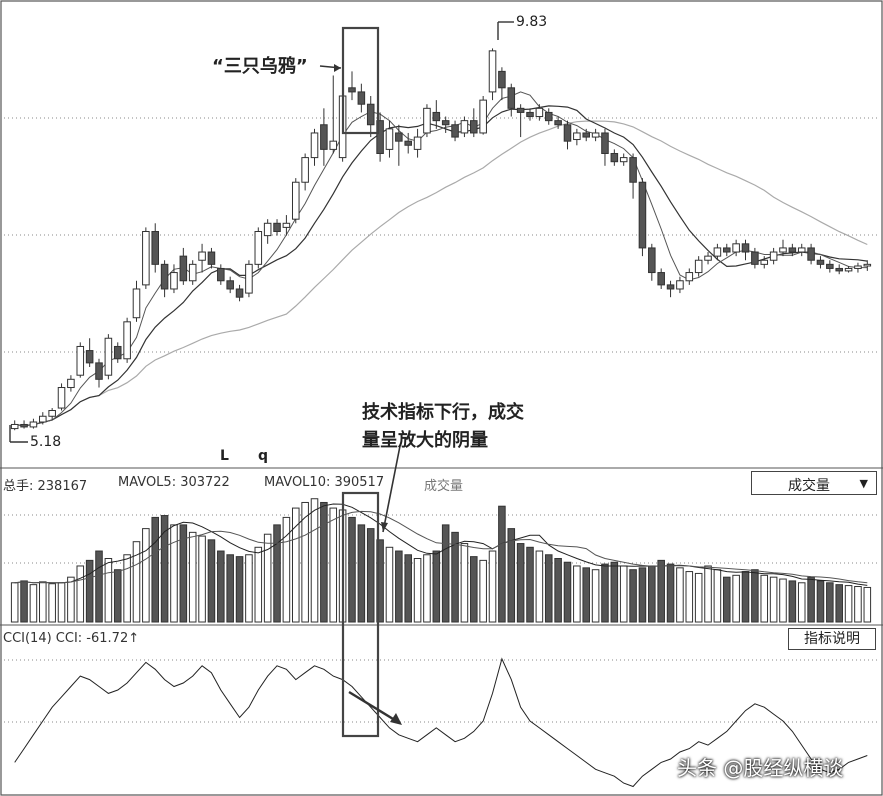 This screenshot has height=796, width=883. Describe the element at coordinates (360, 80) in the screenshot. I see `three-crows-highlight-box` at that location.